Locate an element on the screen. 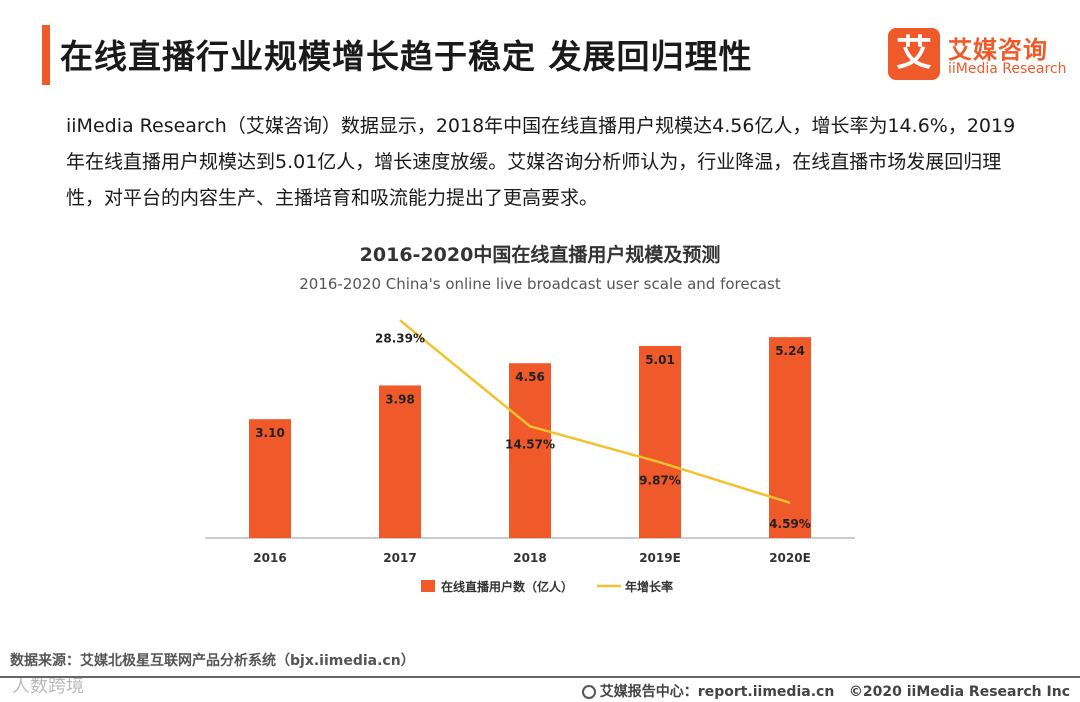  footer-copyright: ©2020 iiMedia Research Inc is located at coordinates (959, 692).